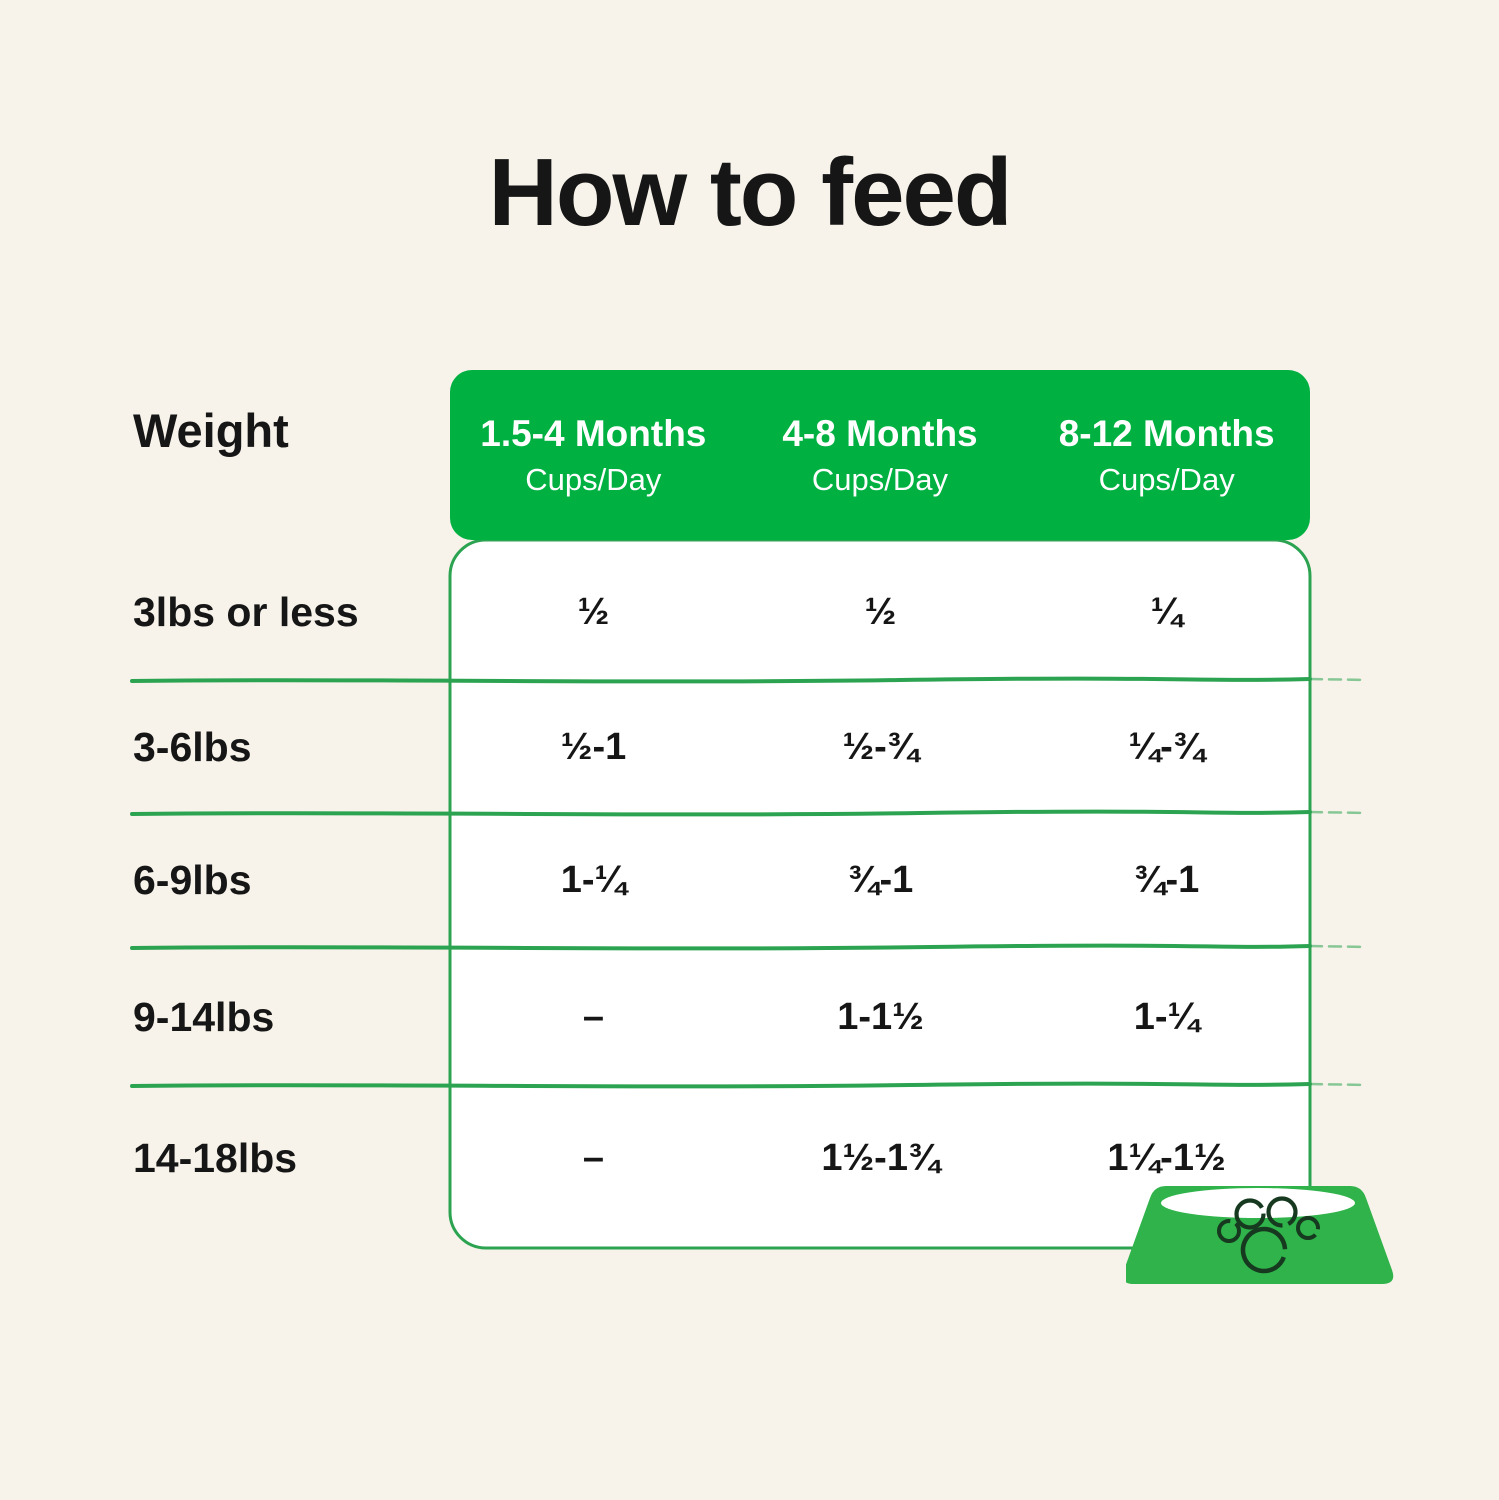 The width and height of the screenshot is (1499, 1500). What do you see at coordinates (246, 611) in the screenshot?
I see `row-label: 3lbs or less` at bounding box center [246, 611].